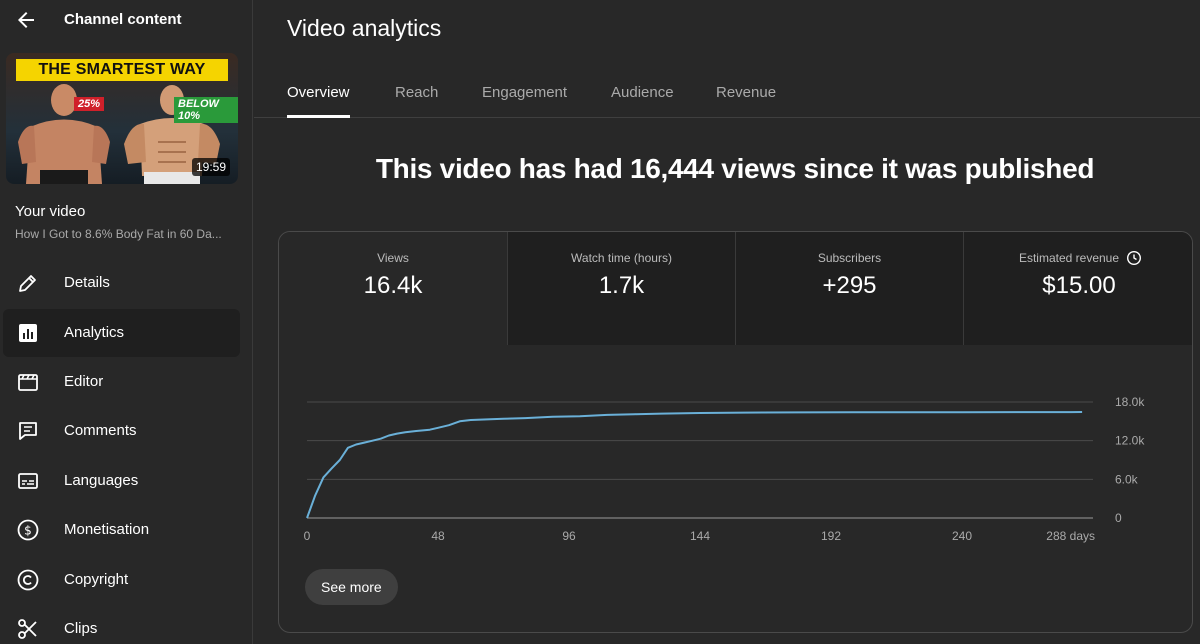  I want to click on sidebar-item-label: Details, so click(87, 282).